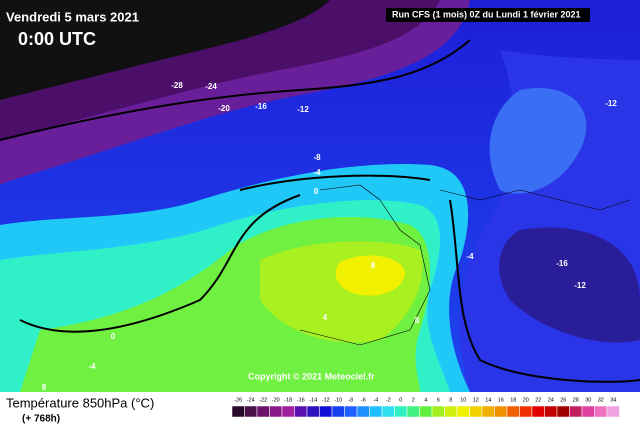 The image size is (640, 432). Describe the element at coordinates (301, 400) in the screenshot. I see `colorbar-tick: -16` at that location.